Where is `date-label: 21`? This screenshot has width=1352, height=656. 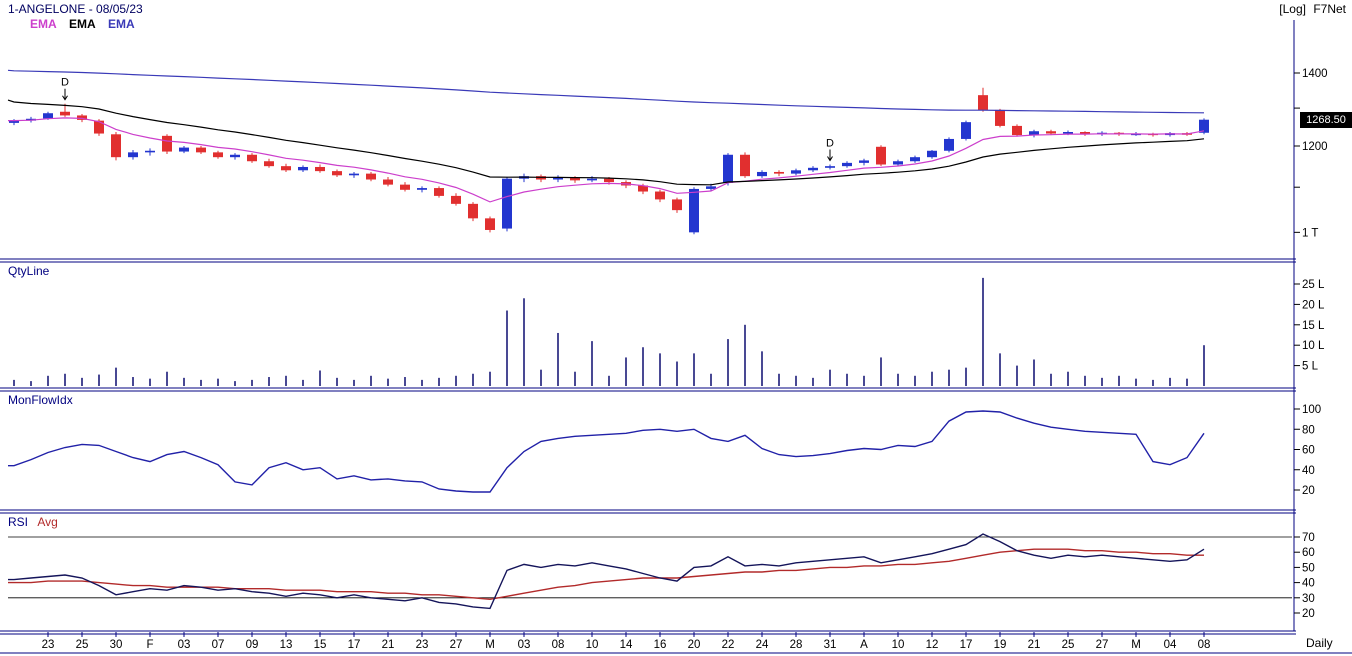
date-label: 21 is located at coordinates (1034, 645).